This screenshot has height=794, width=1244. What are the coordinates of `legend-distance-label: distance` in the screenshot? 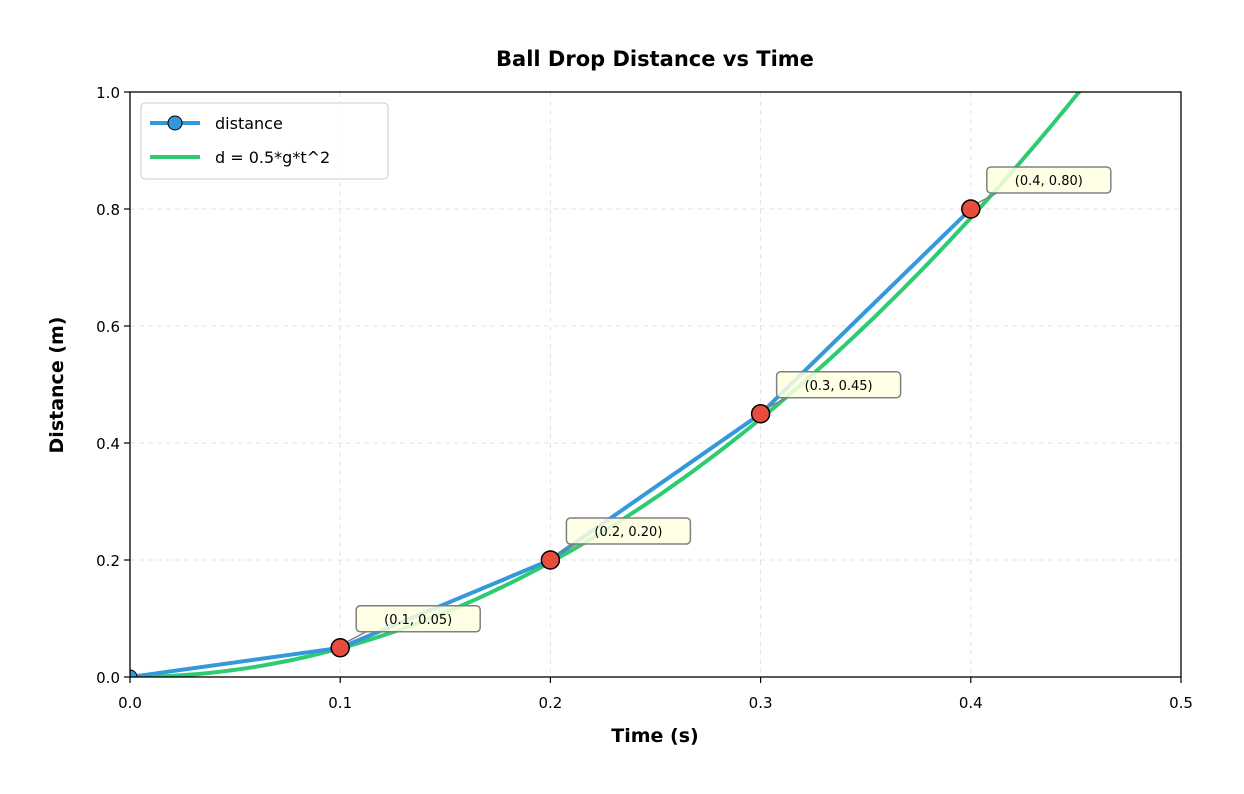 It's located at (249, 123).